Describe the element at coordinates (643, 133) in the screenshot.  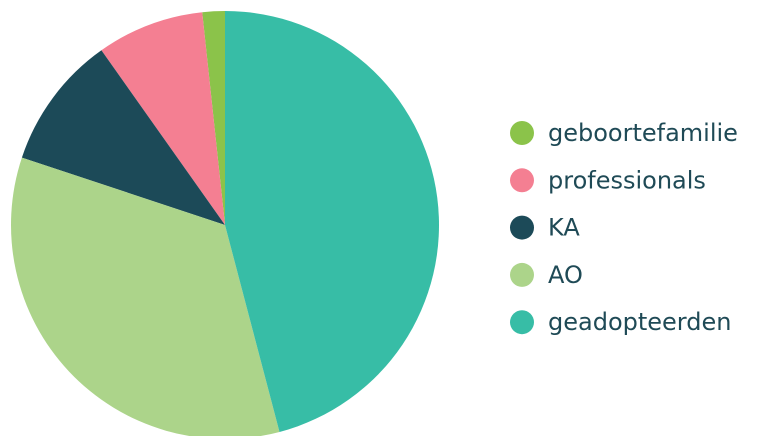
I see `legend-label: geboortefamilie` at that location.